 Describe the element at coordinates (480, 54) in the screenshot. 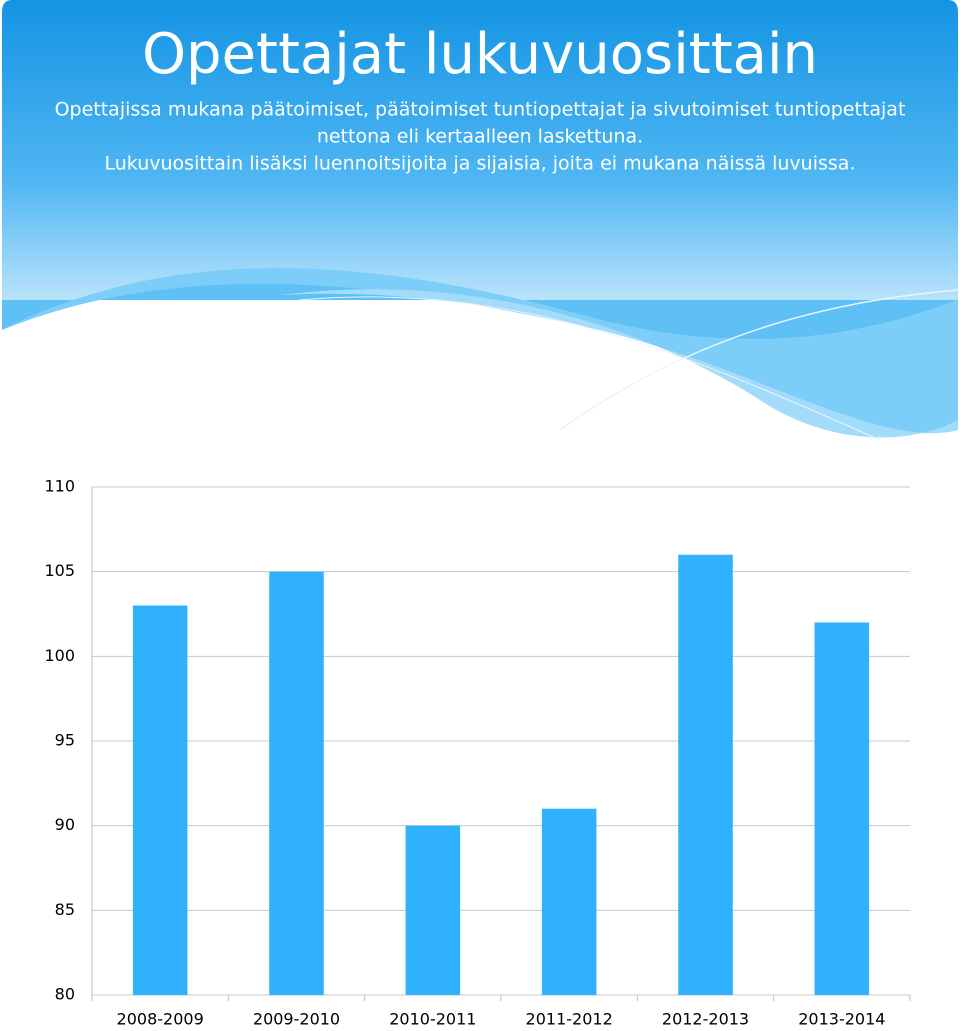

I see `chart-title: Opettajat lukuvuosittain` at that location.